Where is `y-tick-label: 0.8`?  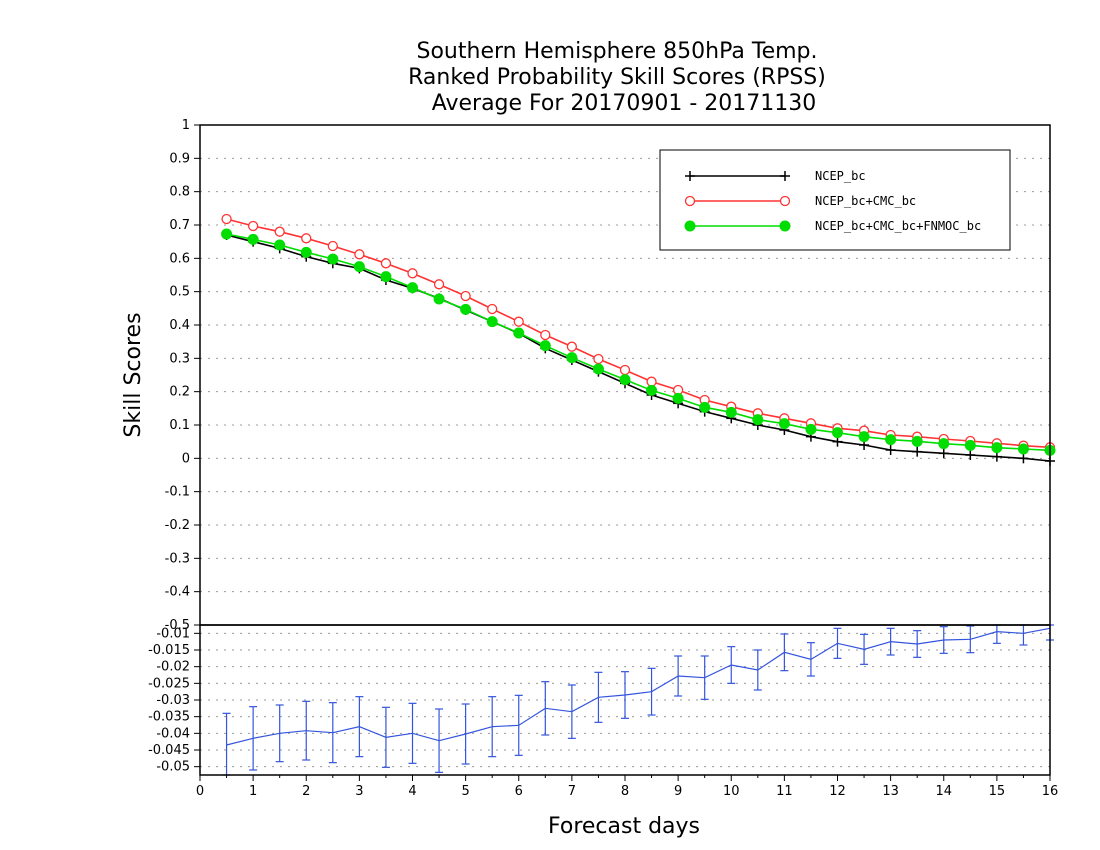
y-tick-label: 0.8 is located at coordinates (179, 192).